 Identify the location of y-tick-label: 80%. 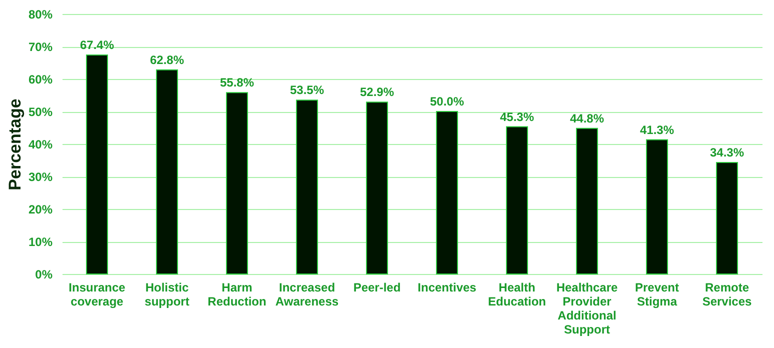
(40, 15).